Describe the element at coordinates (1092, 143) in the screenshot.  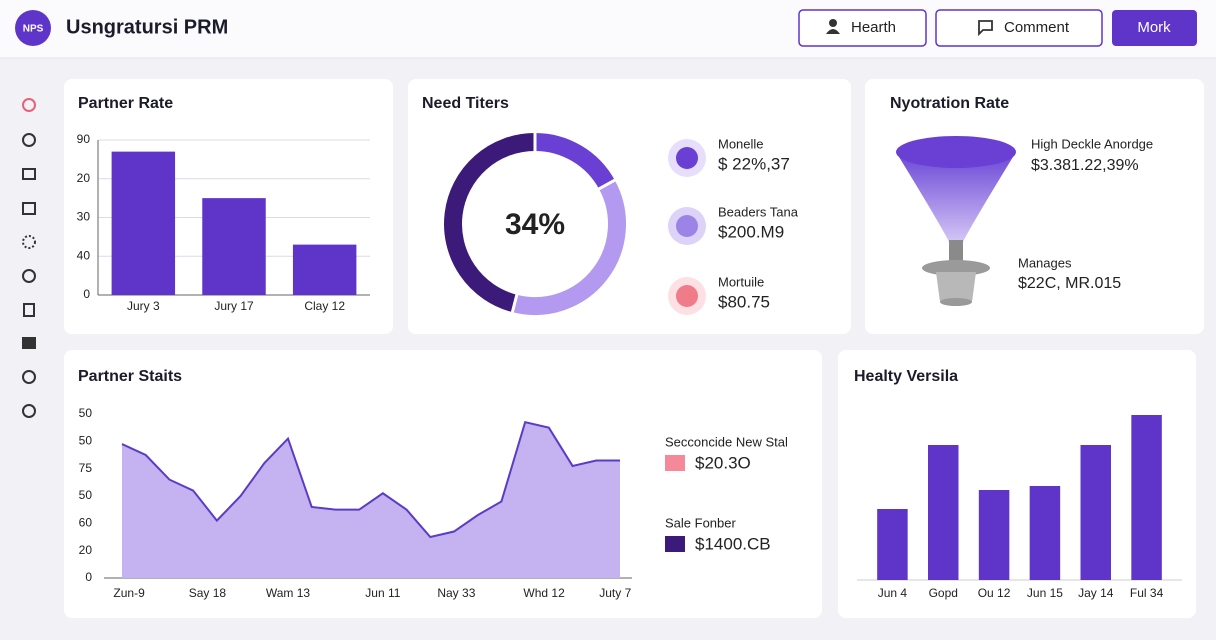
I see `funnel-label: High Deckle Anordge` at that location.